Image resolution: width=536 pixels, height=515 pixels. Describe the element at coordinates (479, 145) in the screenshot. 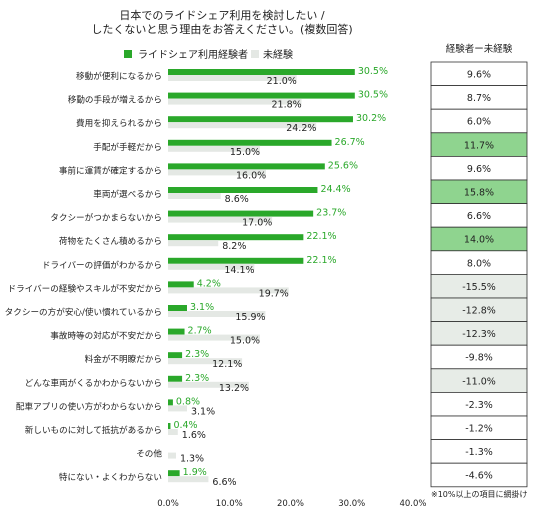

I see `table-cell-value: 11.7%` at that location.